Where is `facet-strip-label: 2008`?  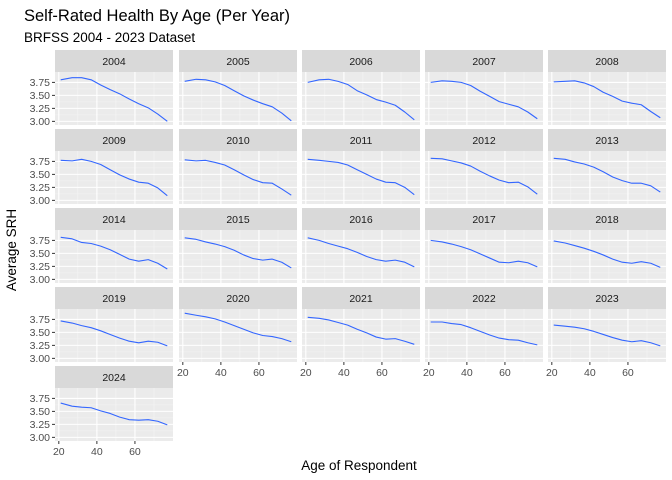
facet-strip-label: 2008 is located at coordinates (607, 62).